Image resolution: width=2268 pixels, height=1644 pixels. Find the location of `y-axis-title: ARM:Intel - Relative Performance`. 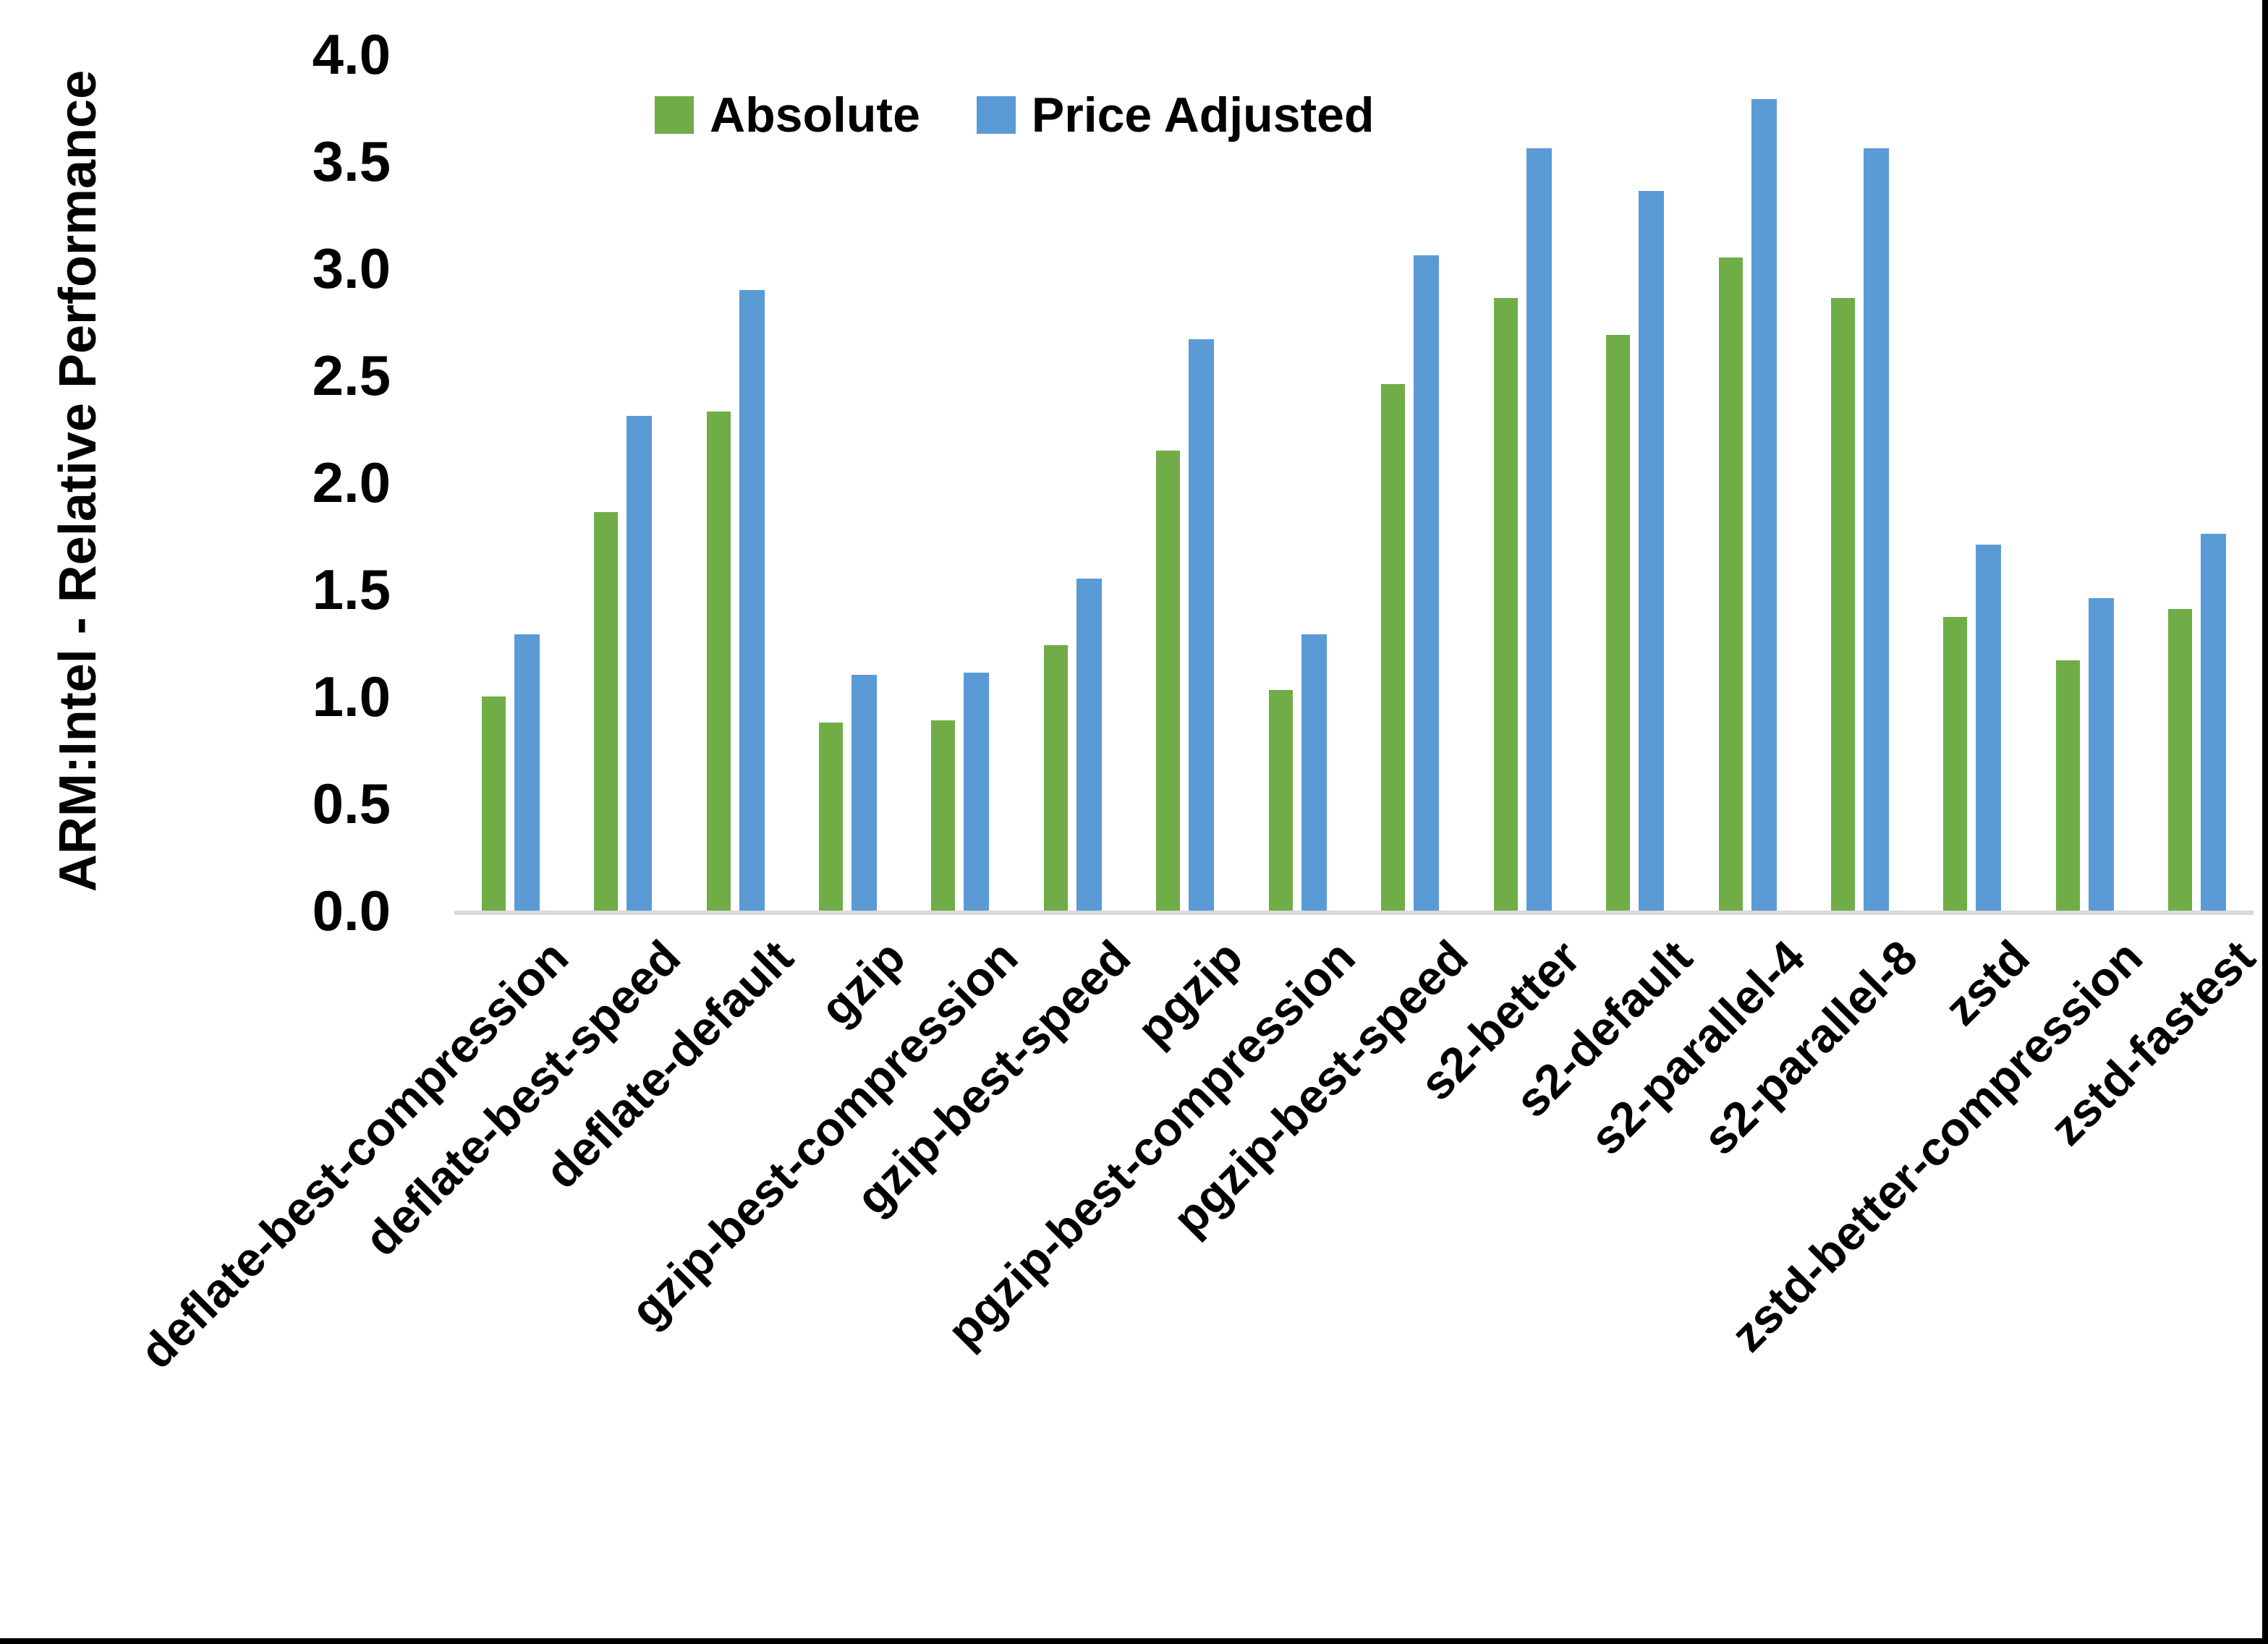

y-axis-title: ARM:Intel - Relative Performance is located at coordinates (78, 481).